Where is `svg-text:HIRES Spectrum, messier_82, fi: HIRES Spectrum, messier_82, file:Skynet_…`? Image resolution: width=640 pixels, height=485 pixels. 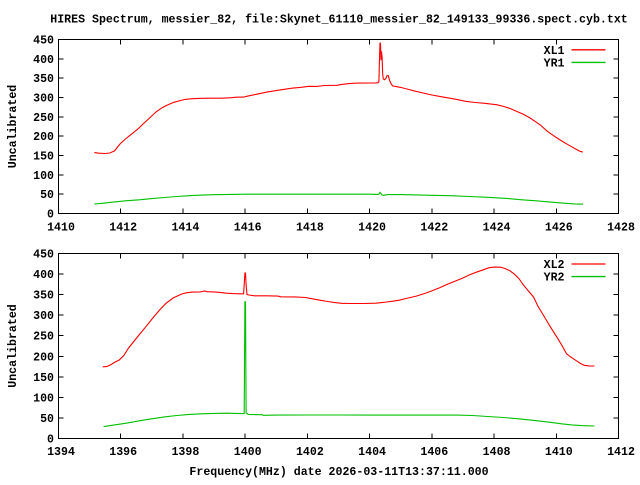
svg-text:HIRES Spectrum, messier_82, fi: HIRES Spectrum, messier_82, file:Skynet_… is located at coordinates (338, 20).